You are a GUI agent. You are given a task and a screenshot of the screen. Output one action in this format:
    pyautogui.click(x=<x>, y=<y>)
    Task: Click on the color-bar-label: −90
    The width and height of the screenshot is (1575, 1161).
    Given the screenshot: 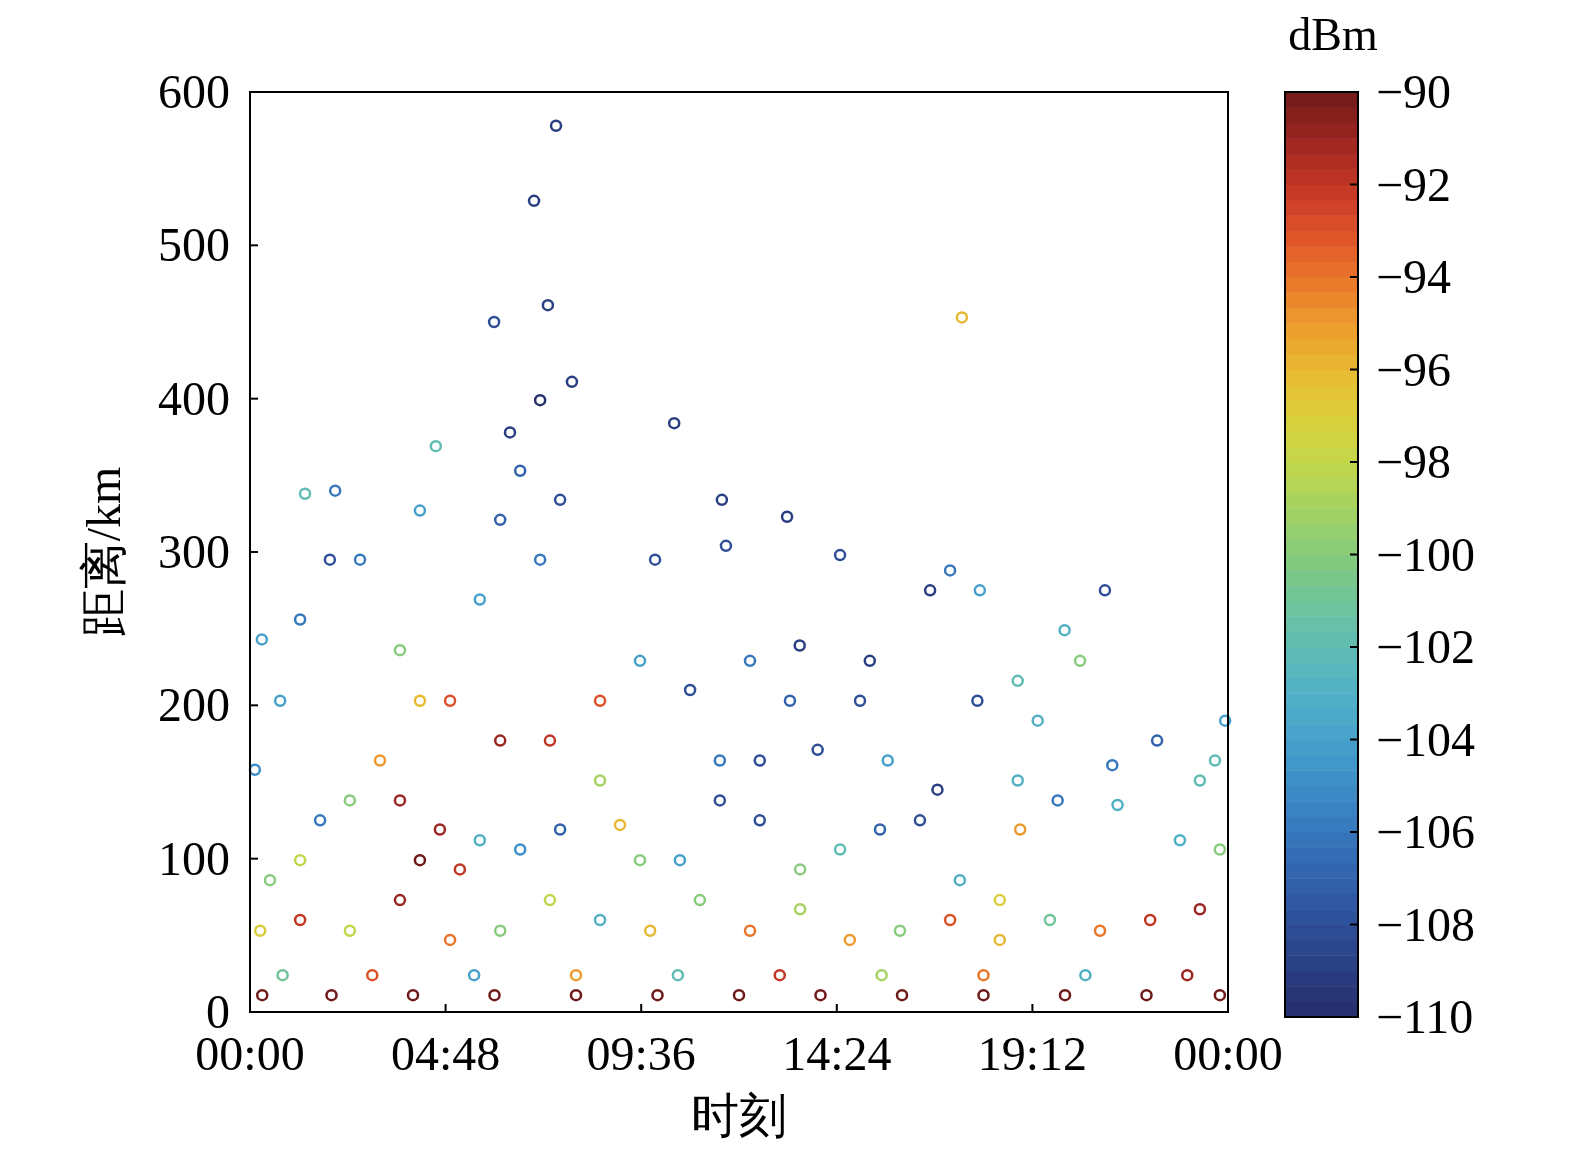 What is the action you would take?
    pyautogui.click(x=1414, y=91)
    